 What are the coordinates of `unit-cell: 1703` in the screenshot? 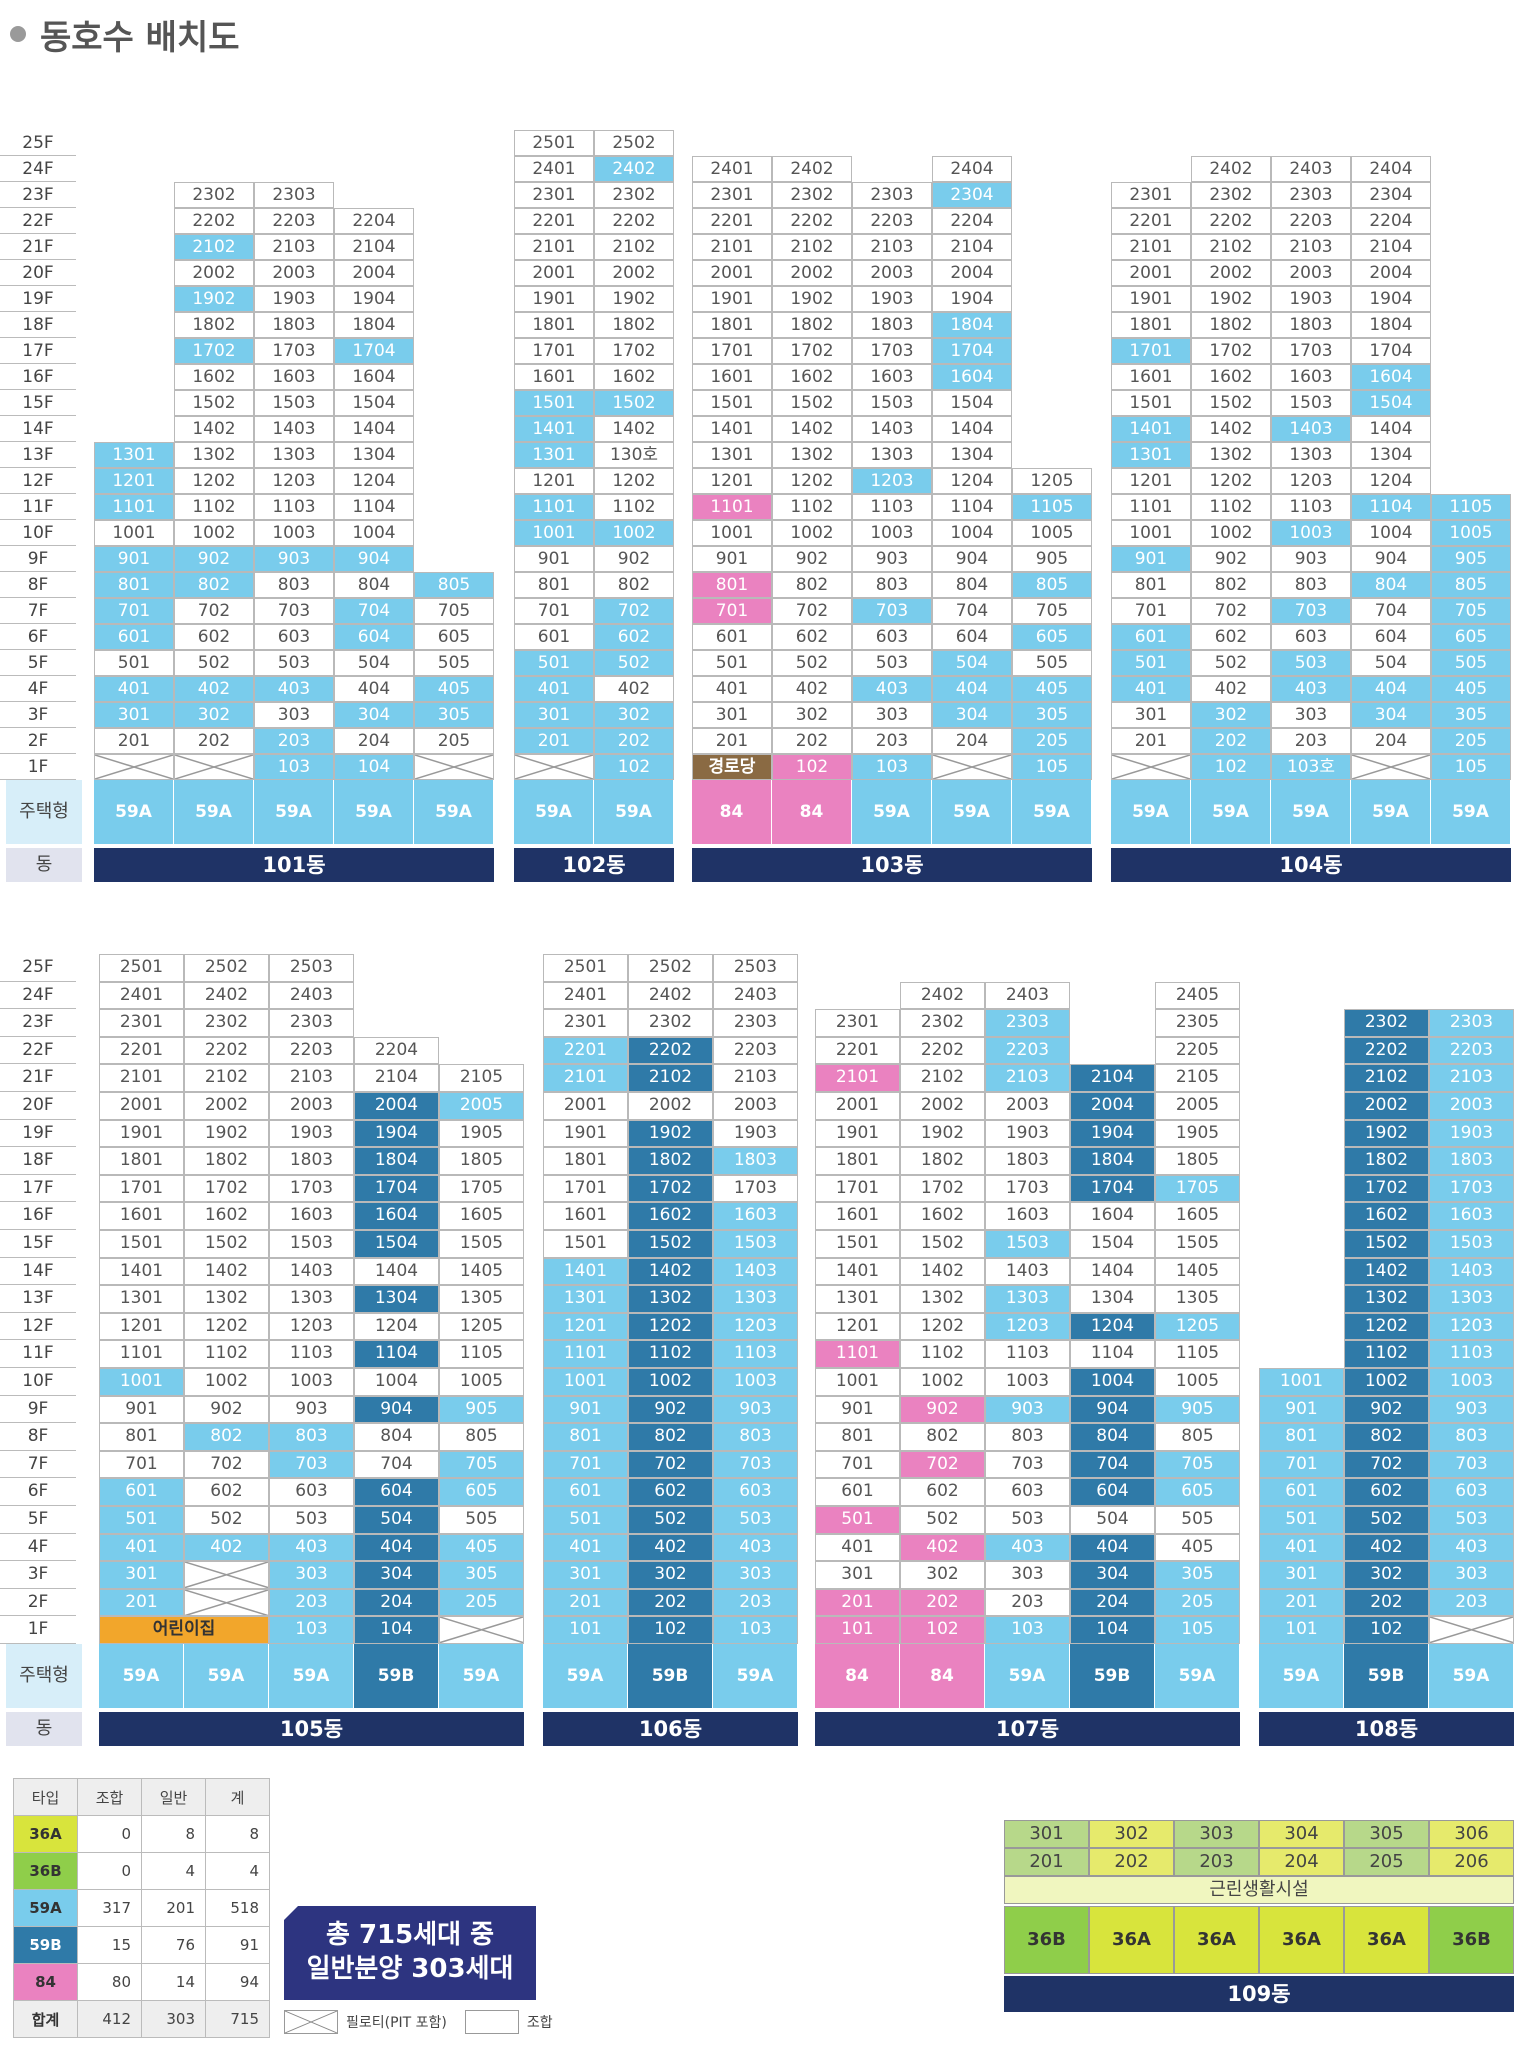 It's located at (1027, 1188).